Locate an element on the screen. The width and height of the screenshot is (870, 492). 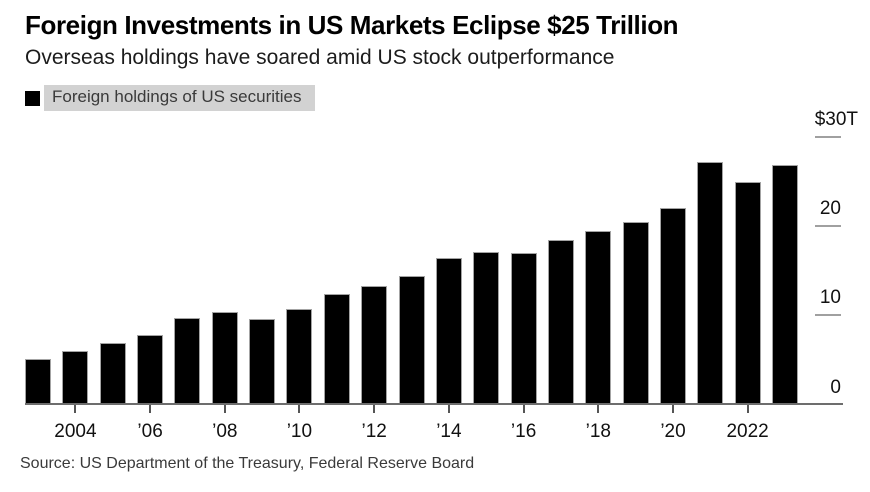
y-axis-label: 10 is located at coordinates (830, 297).